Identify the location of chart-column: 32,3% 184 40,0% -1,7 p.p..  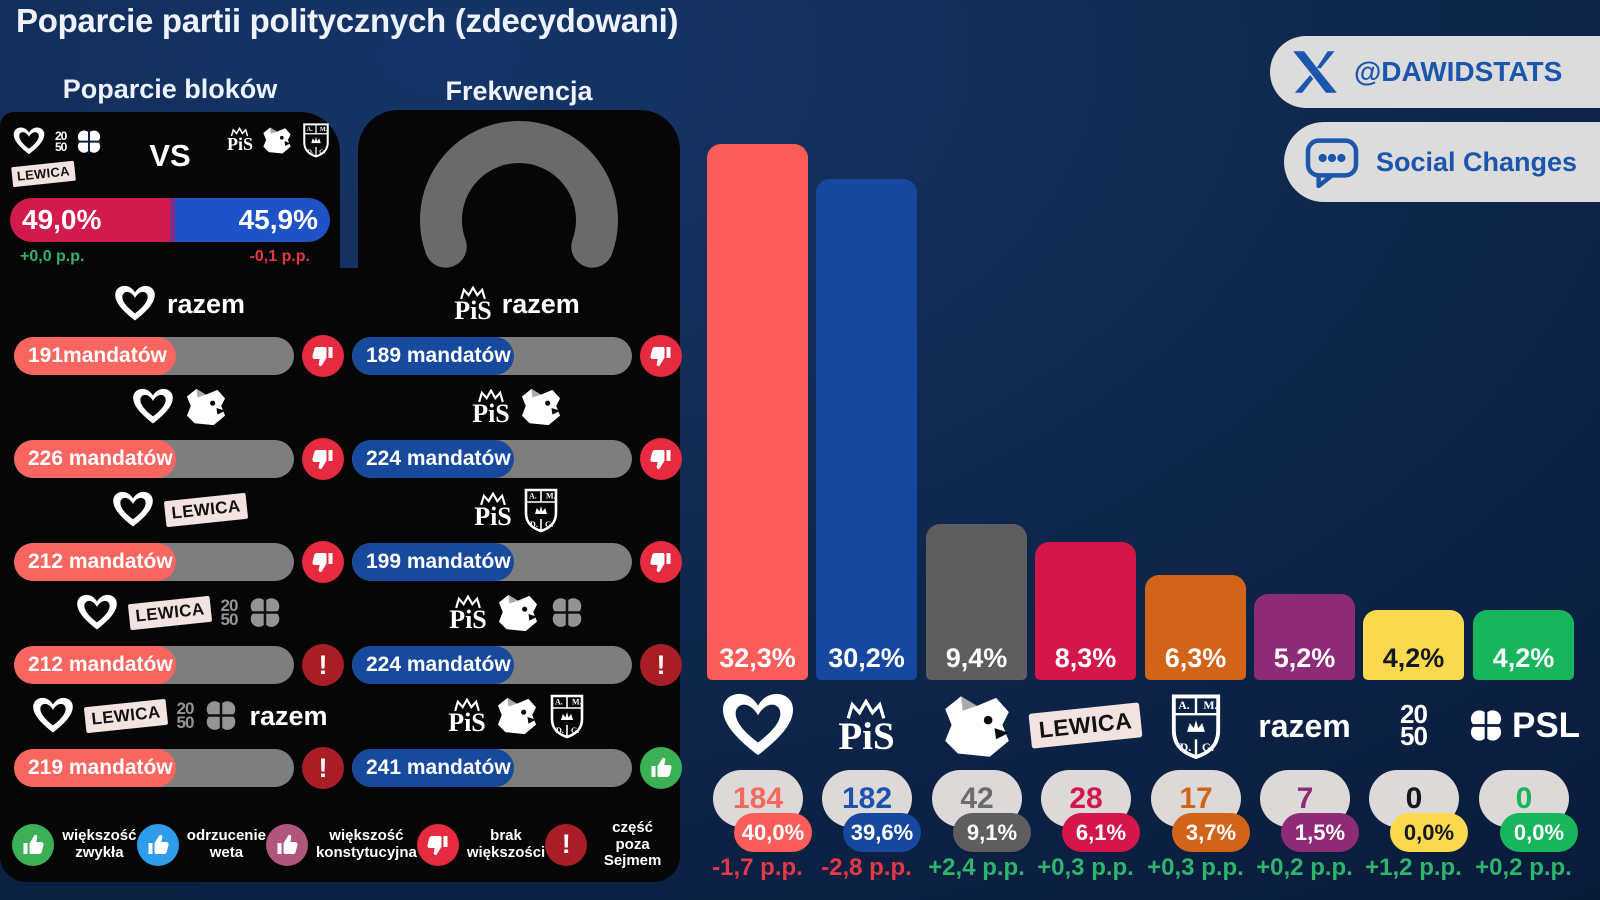
(757, 450).